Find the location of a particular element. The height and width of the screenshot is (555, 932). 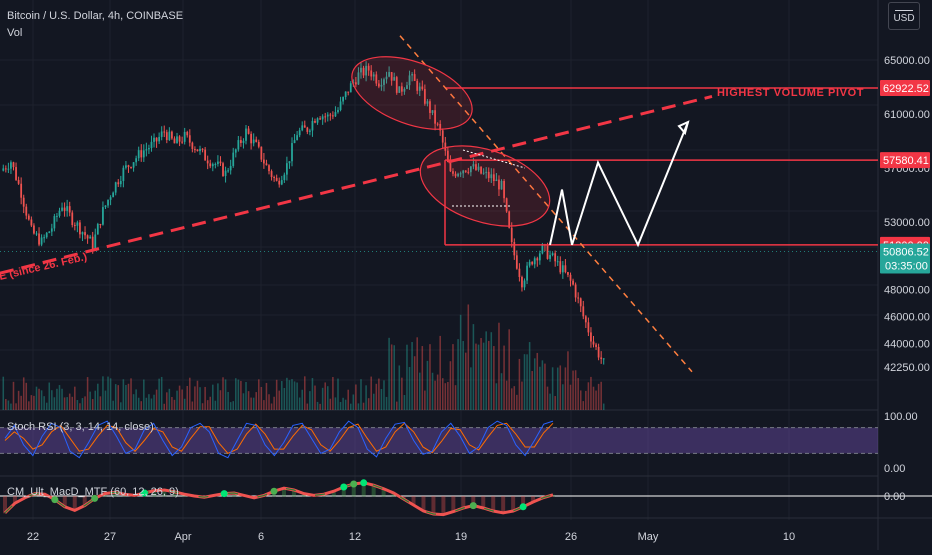

volume-label: Vol is located at coordinates (15, 33).